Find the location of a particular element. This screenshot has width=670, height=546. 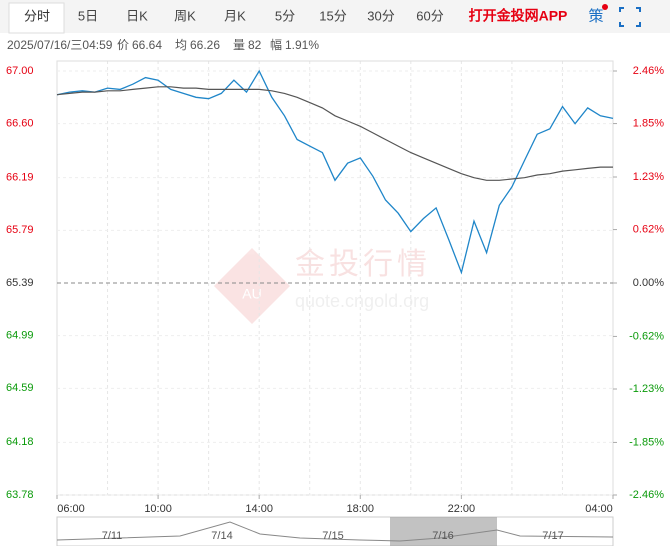

tab: 5日 is located at coordinates (88, 15).